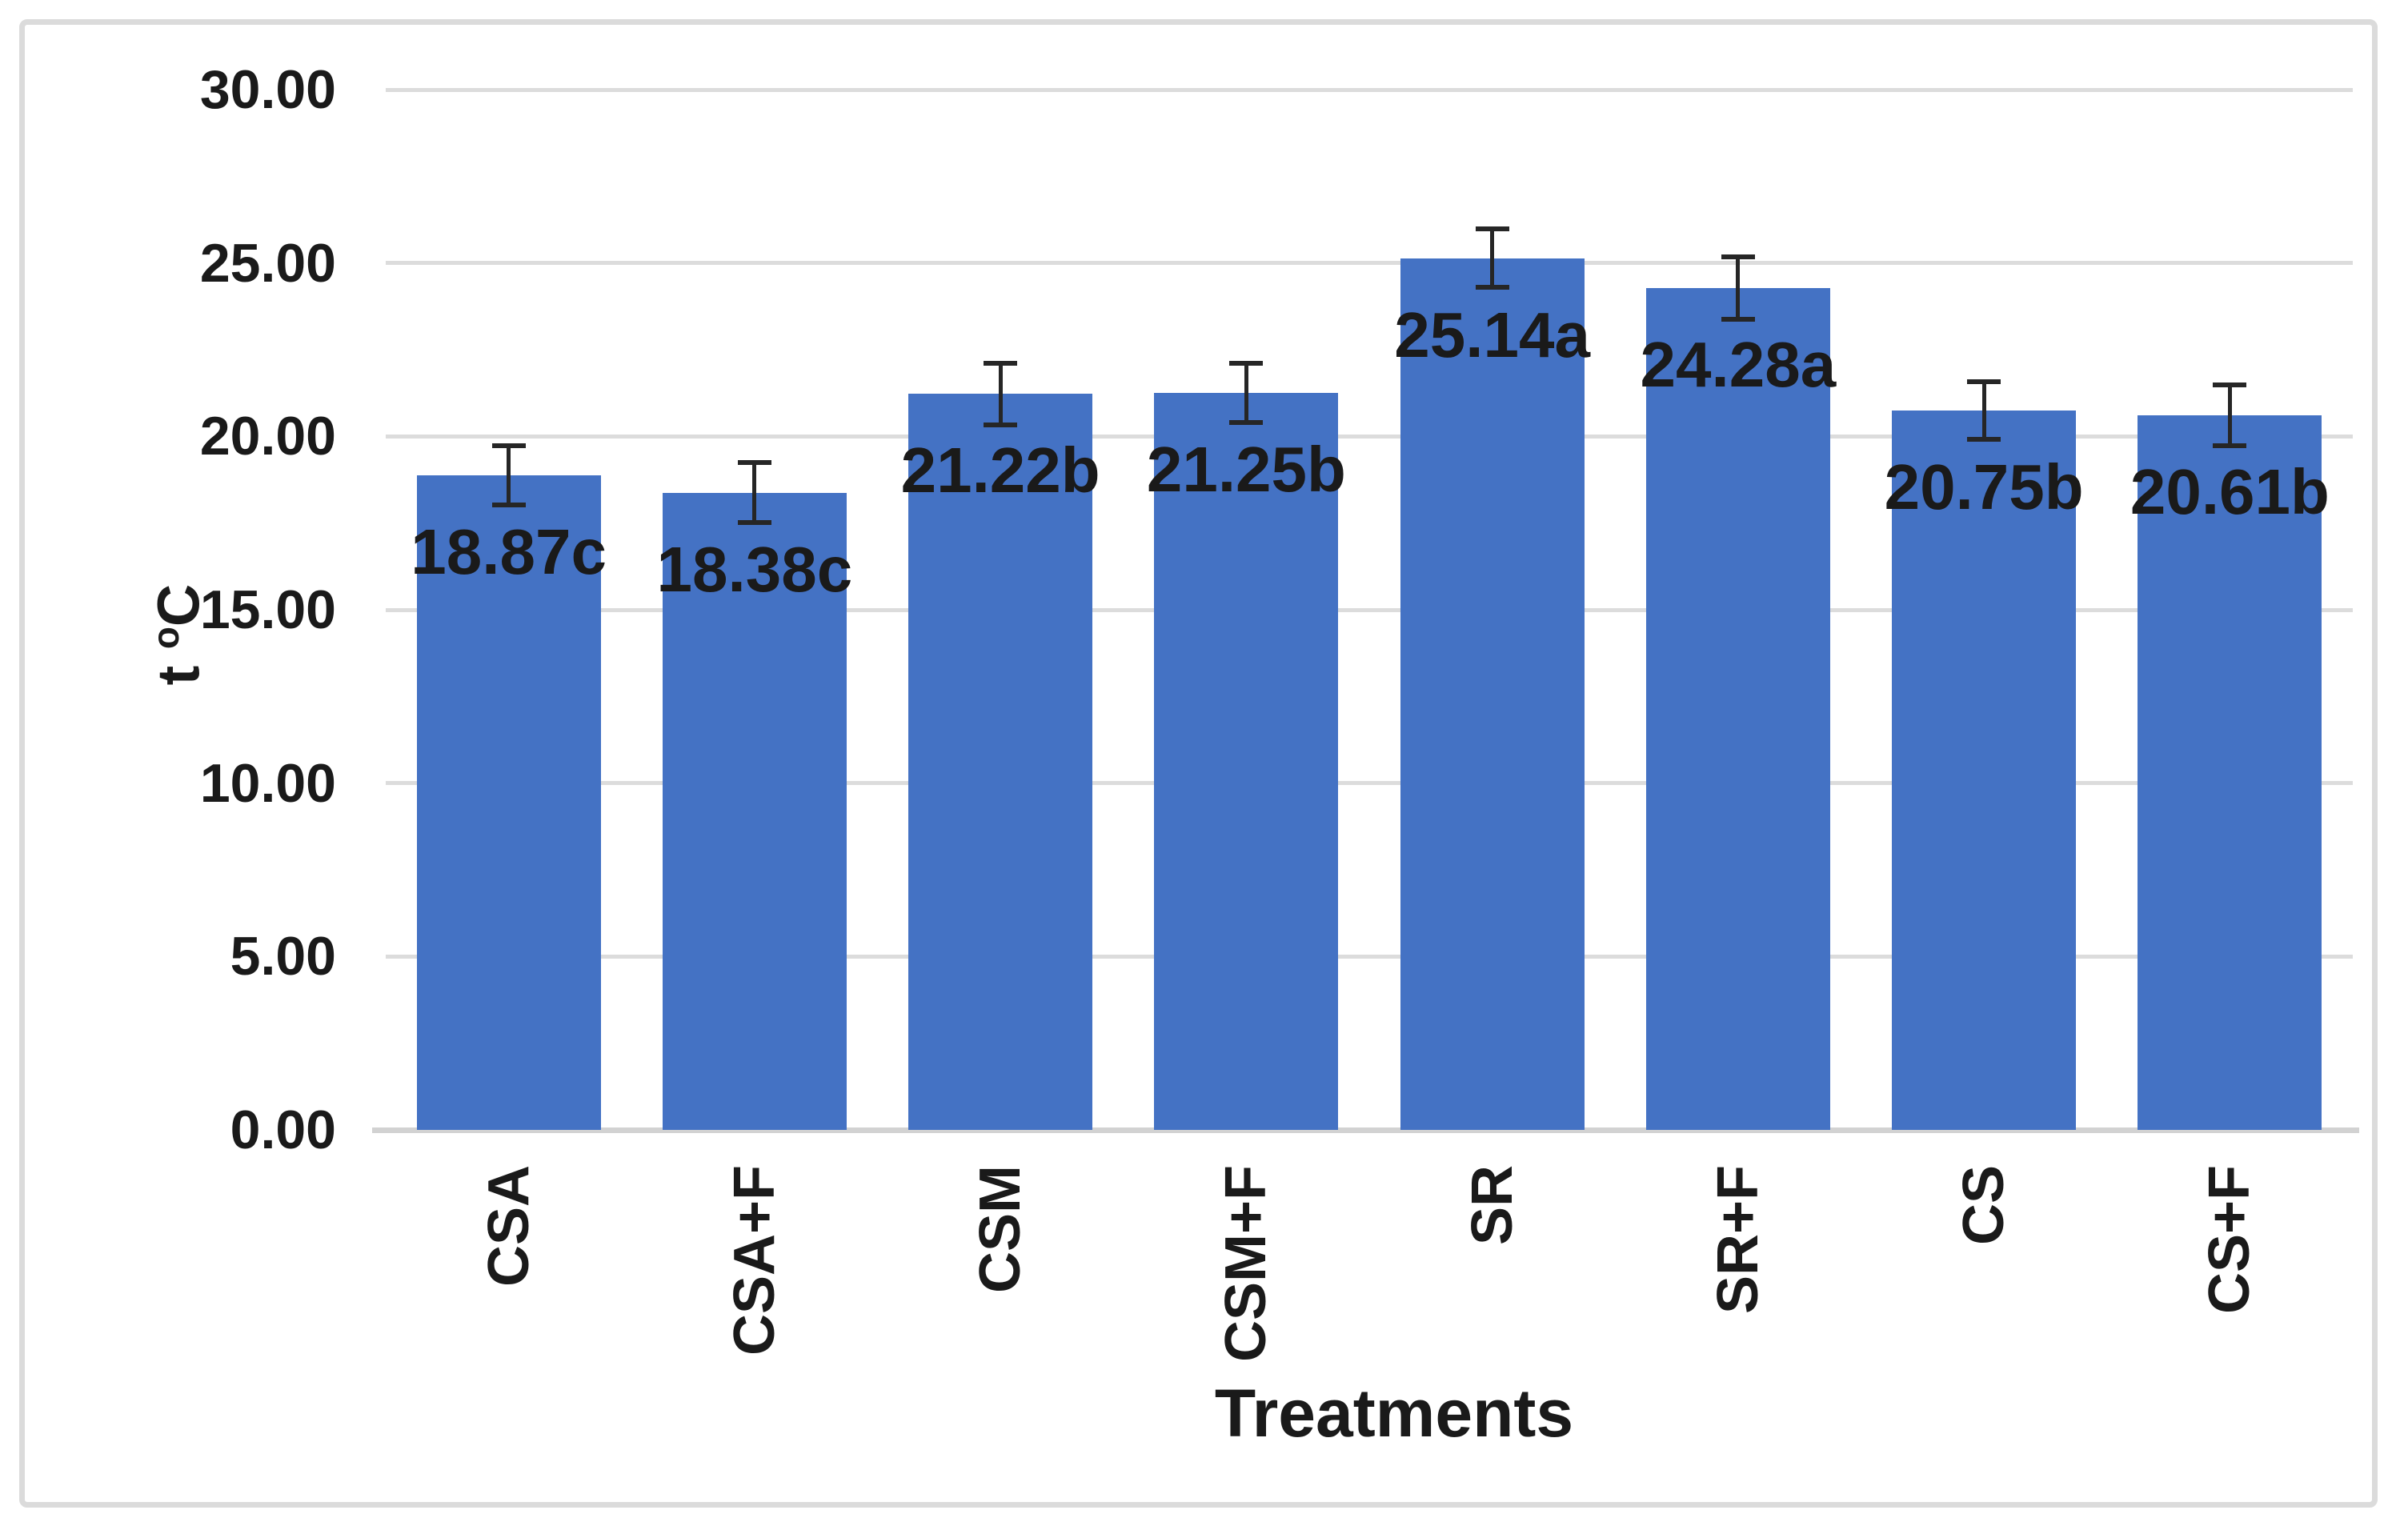 The height and width of the screenshot is (1538, 2408). I want to click on bar-CSA, so click(509, 802).